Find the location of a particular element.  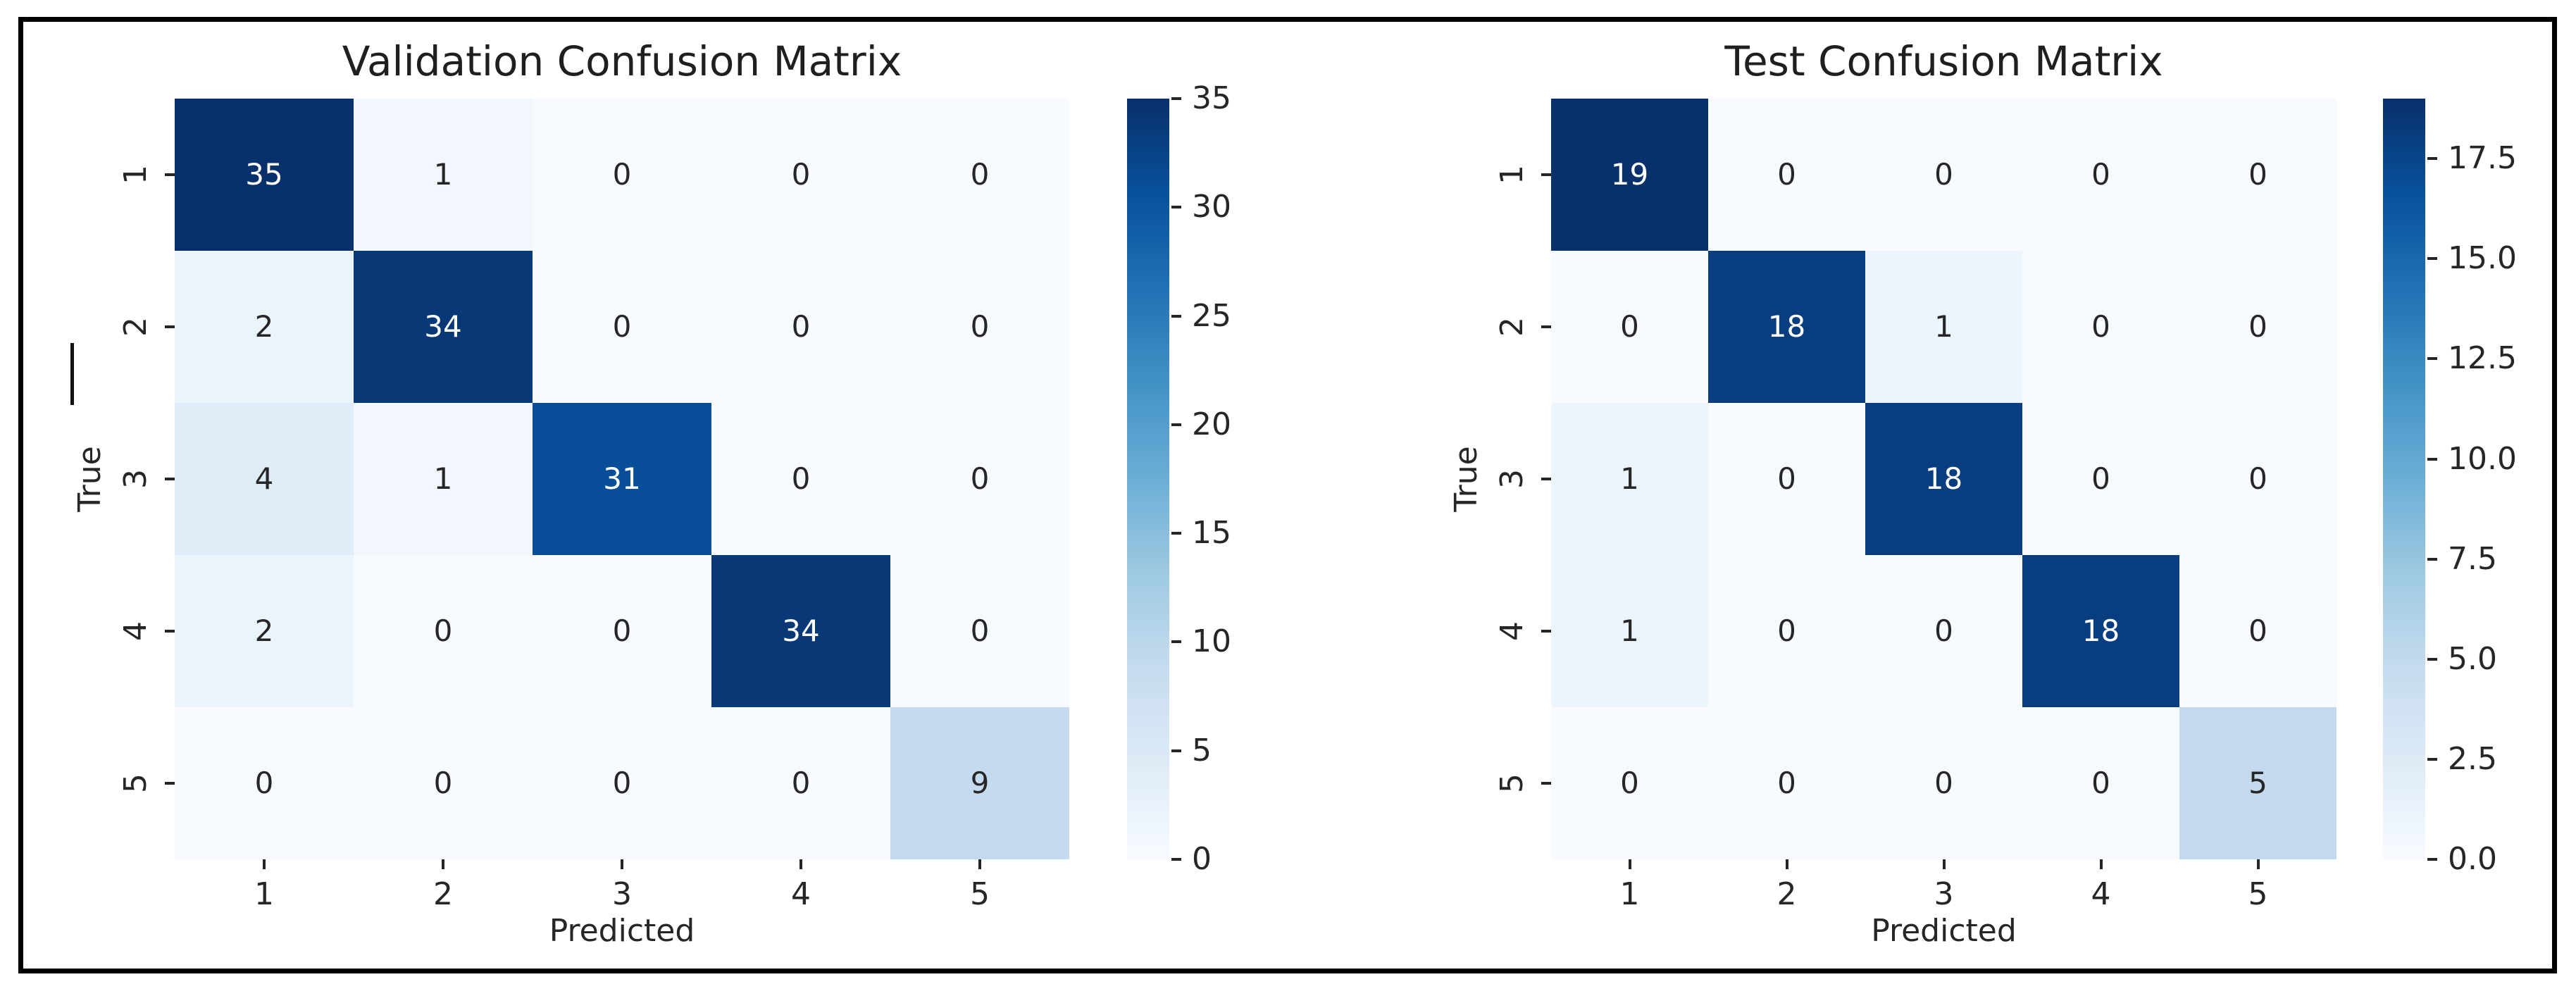

colorbar-tick-label: 2.5 is located at coordinates (2472, 758).